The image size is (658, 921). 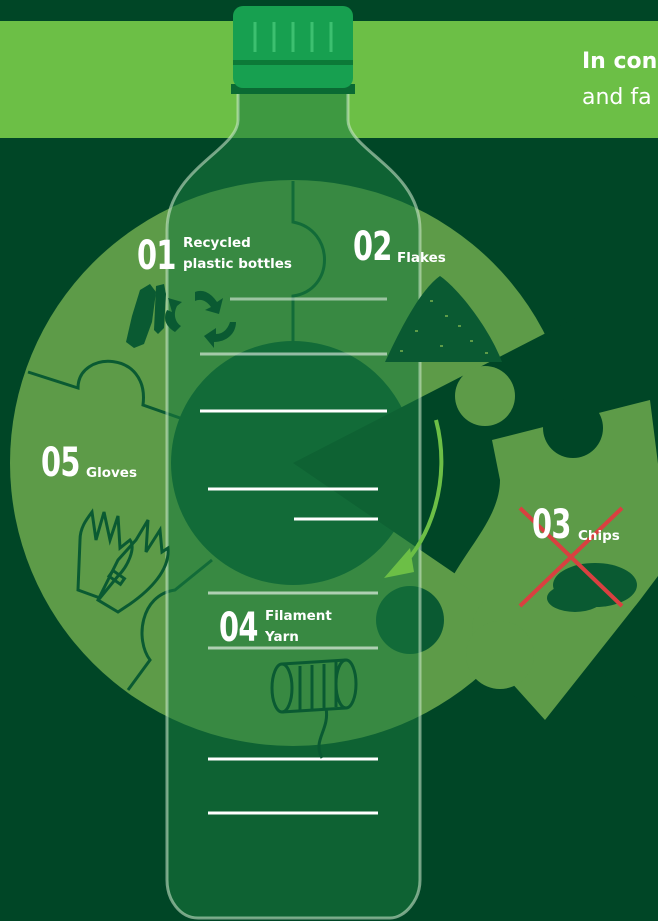 I want to click on step-label-01-line1: Recycled, so click(x=217, y=243).